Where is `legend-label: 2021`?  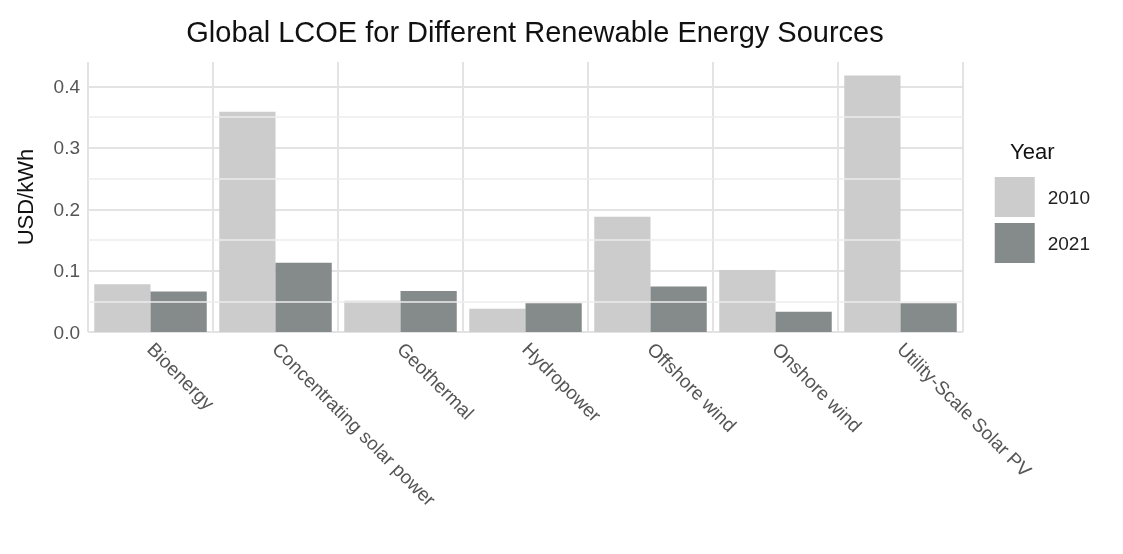 legend-label: 2021 is located at coordinates (1069, 243).